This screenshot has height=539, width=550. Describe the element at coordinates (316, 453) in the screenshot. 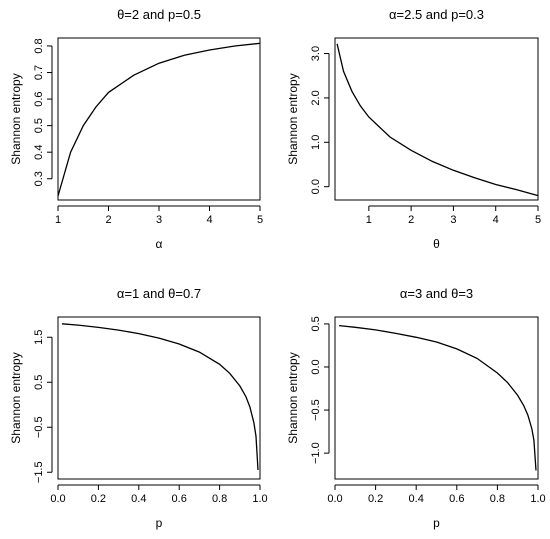

I see `y-tick-label: −1.0` at that location.